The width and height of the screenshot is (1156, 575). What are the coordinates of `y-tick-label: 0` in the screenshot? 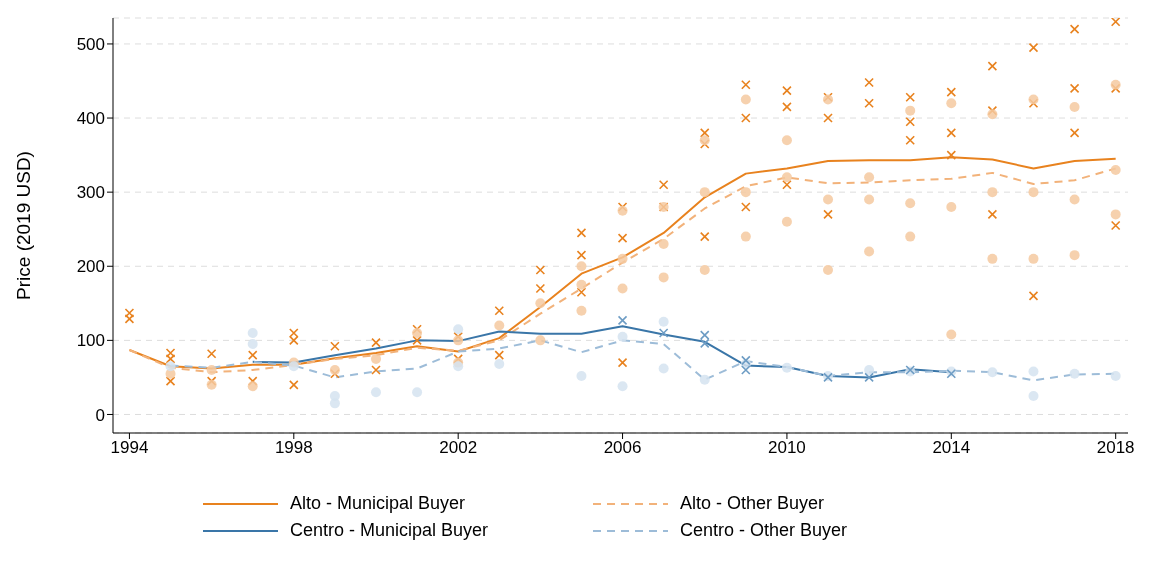 It's located at (100, 415).